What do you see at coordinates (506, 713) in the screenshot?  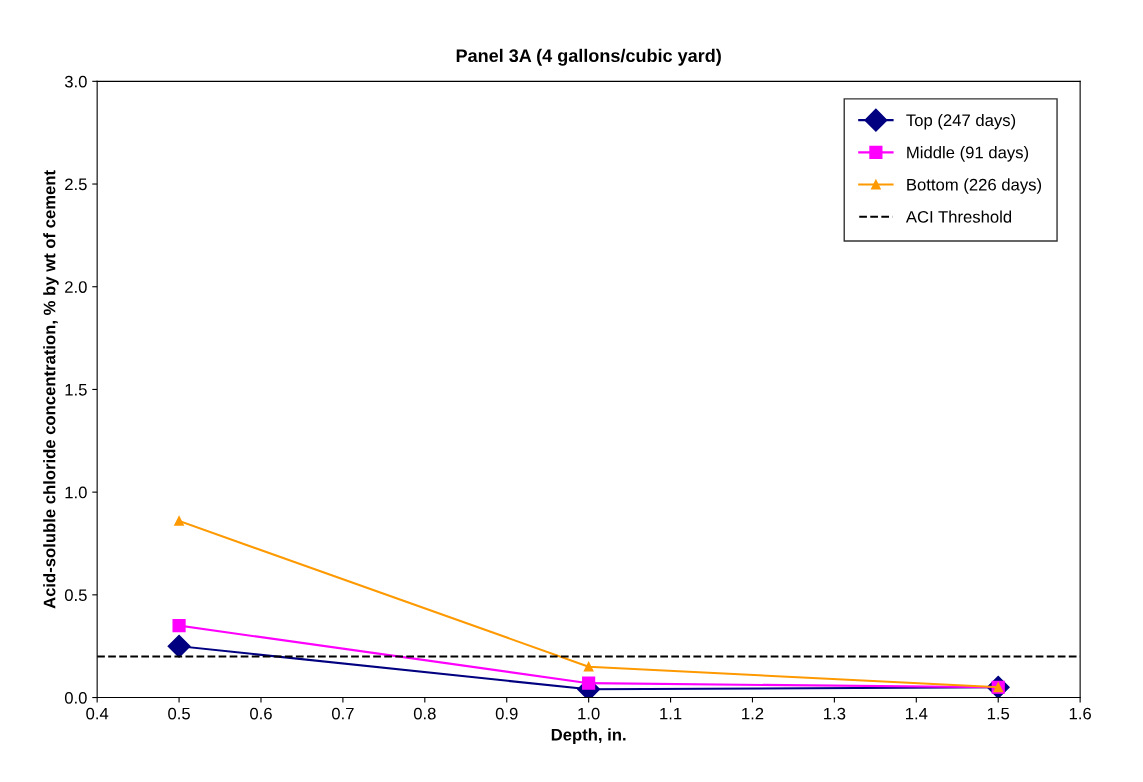 I see `x-tick-label: 0.9` at bounding box center [506, 713].